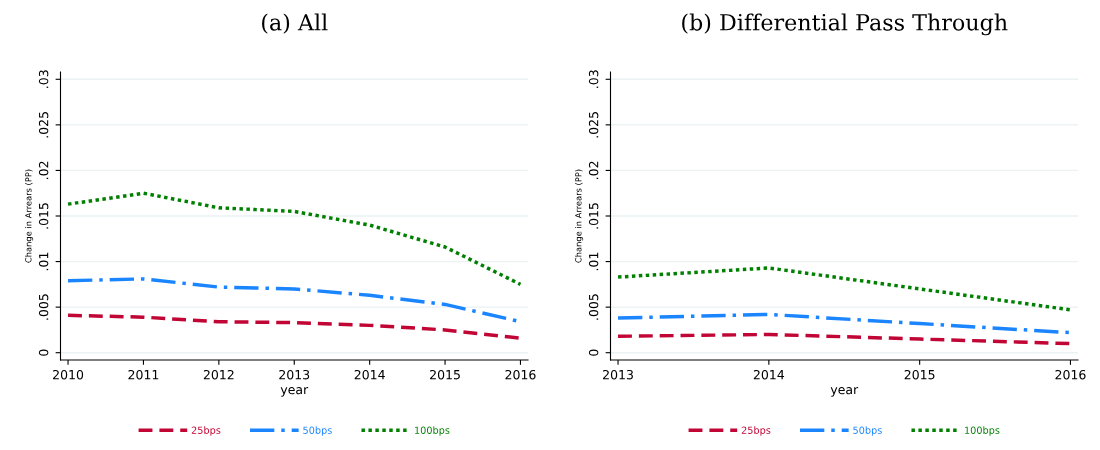 The height and width of the screenshot is (450, 1100). What do you see at coordinates (218, 374) in the screenshot?
I see `x-tick-label: 2012` at bounding box center [218, 374].